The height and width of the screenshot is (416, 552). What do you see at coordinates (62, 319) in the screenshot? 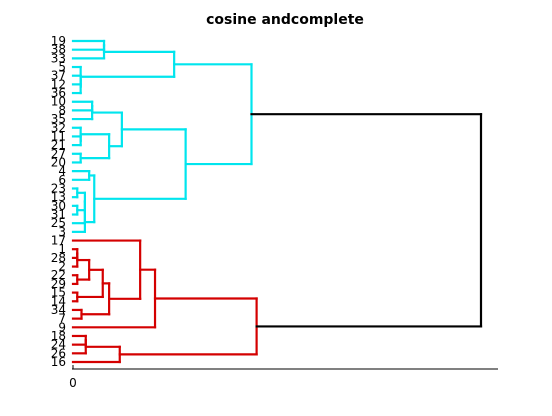
I see `leaf-label: 7` at bounding box center [62, 319].